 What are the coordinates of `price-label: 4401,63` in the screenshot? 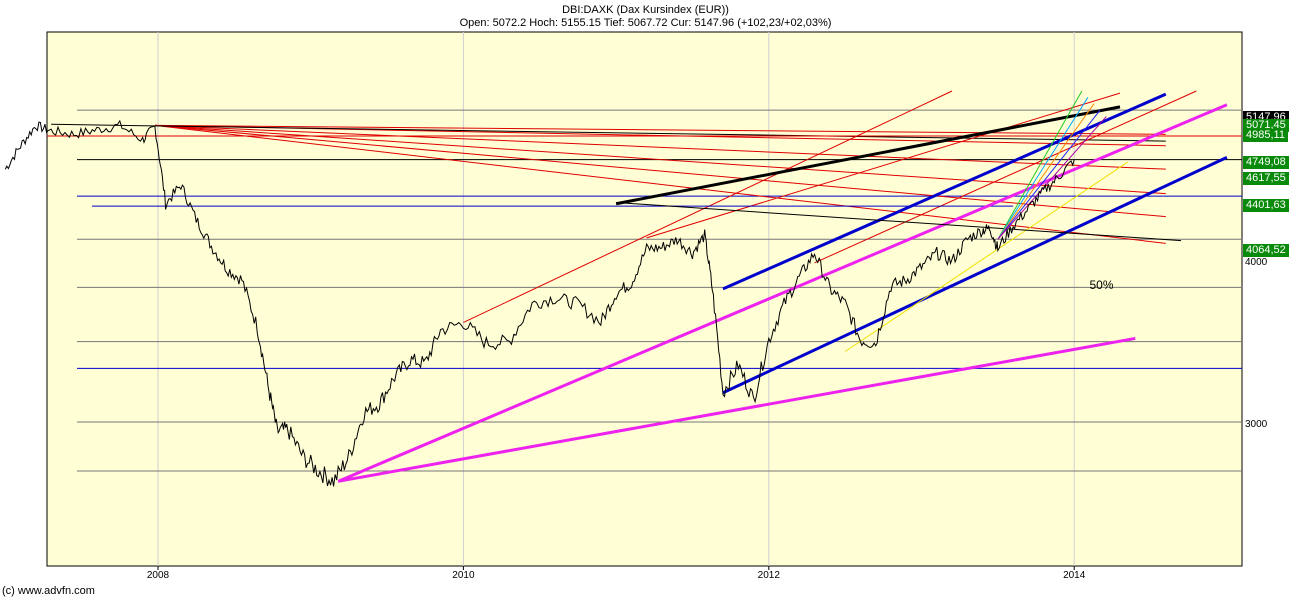 It's located at (1266, 206).